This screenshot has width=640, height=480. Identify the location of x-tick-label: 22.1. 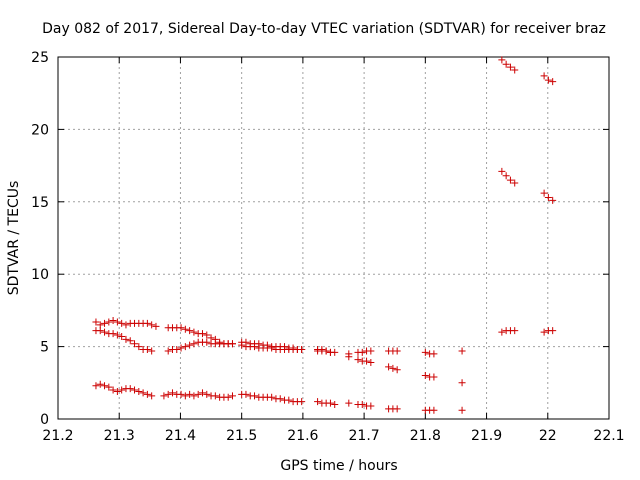
(608, 436).